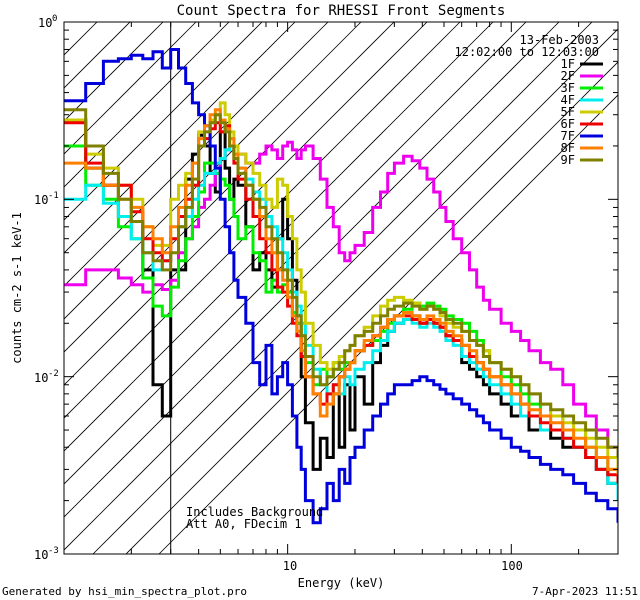 The image size is (640, 600). What do you see at coordinates (124, 591) in the screenshot?
I see `footer-generated-by: Generated by hsi_min_spectra_plot.pro` at bounding box center [124, 591].